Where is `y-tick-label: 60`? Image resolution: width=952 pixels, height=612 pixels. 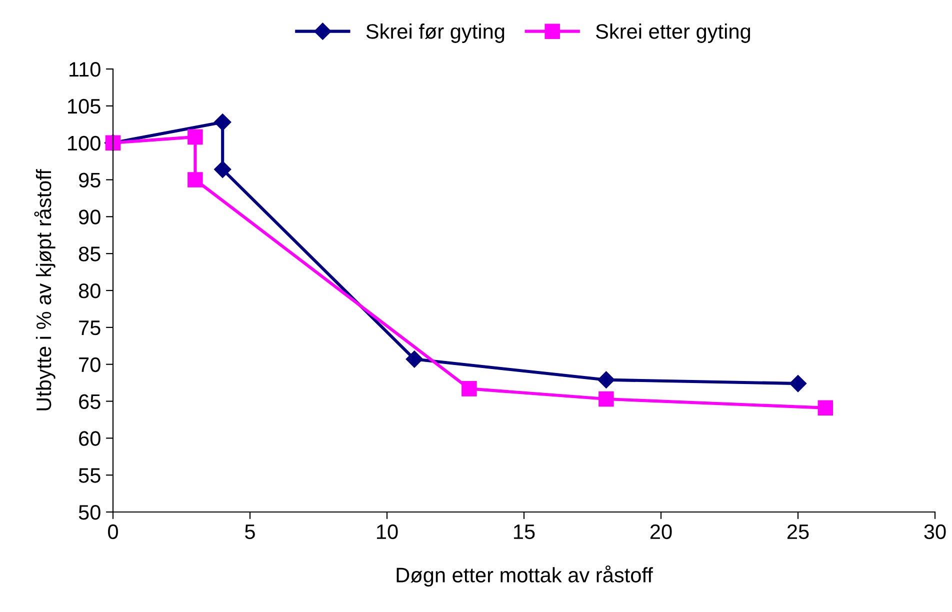 y-tick-label: 60 is located at coordinates (89, 438).